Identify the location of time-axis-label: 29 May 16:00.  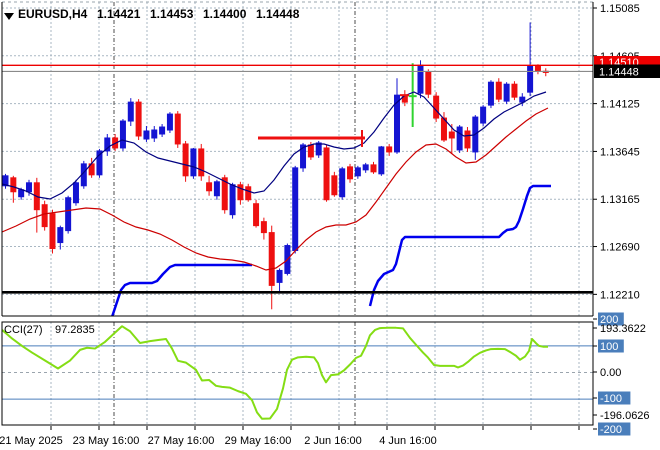
(258, 441).